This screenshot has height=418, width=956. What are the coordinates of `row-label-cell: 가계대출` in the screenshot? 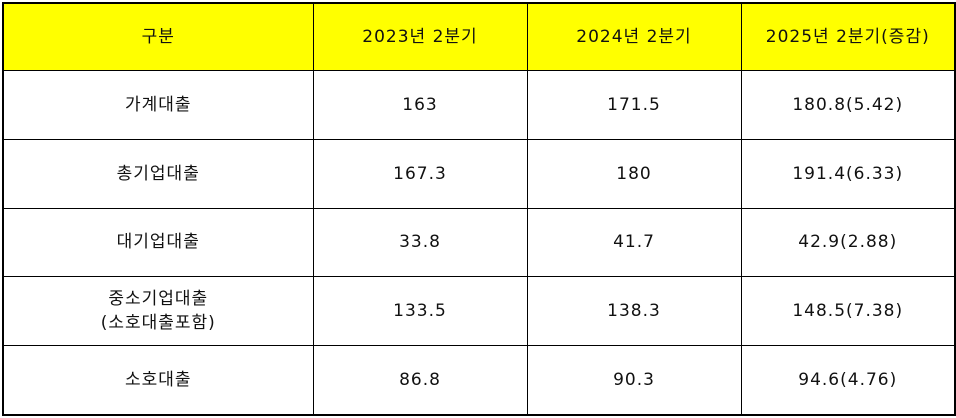 It's located at (158, 105).